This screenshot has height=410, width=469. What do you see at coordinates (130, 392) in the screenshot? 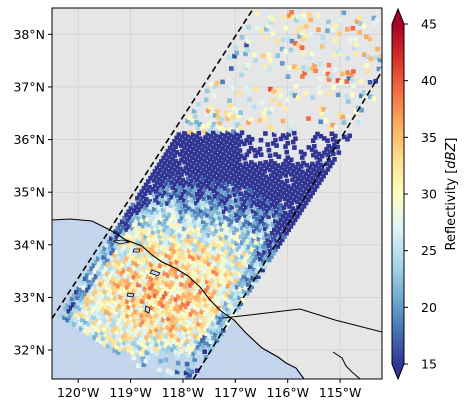
I see `lon-tick-label: 119°W` at bounding box center [130, 392].